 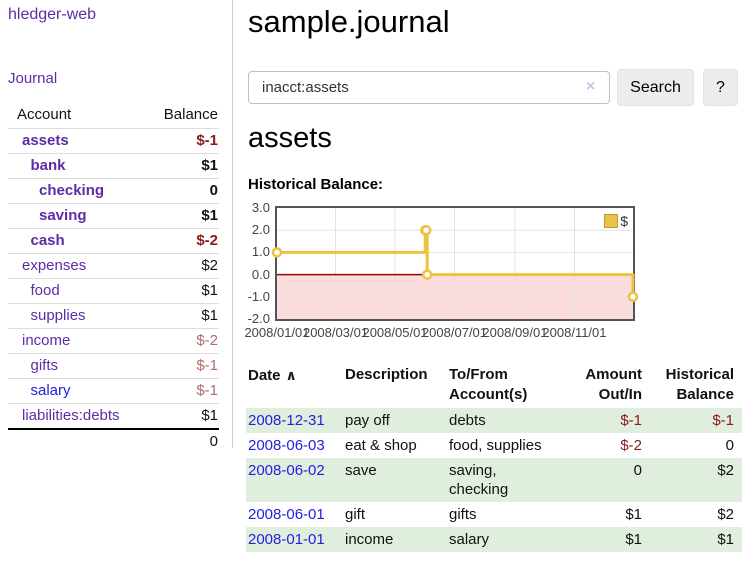 I want to click on accounts-header-row: Account Balance, so click(x=113, y=115).